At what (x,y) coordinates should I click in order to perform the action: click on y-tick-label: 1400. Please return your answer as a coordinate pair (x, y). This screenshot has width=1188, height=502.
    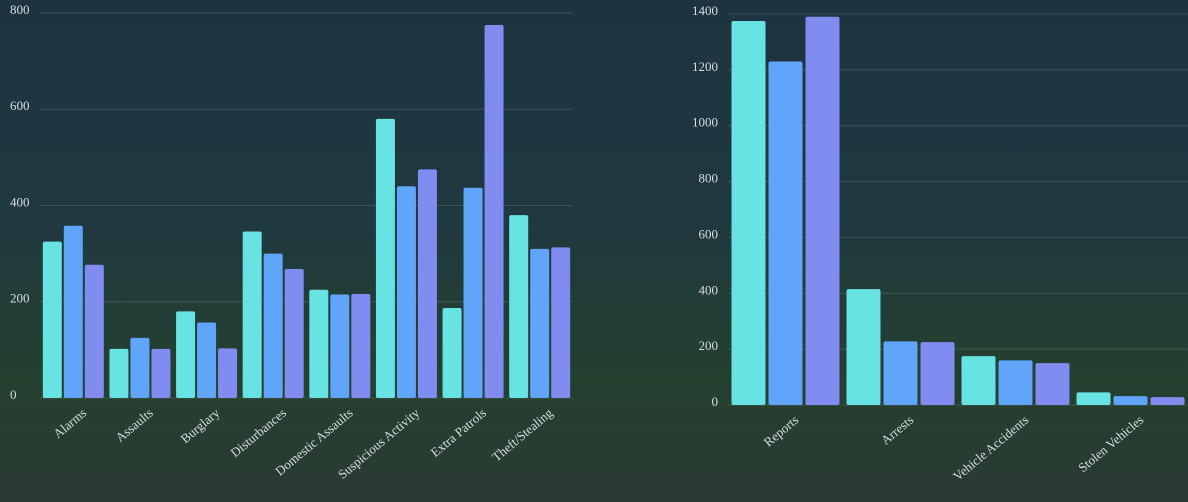
    Looking at the image, I should click on (705, 10).